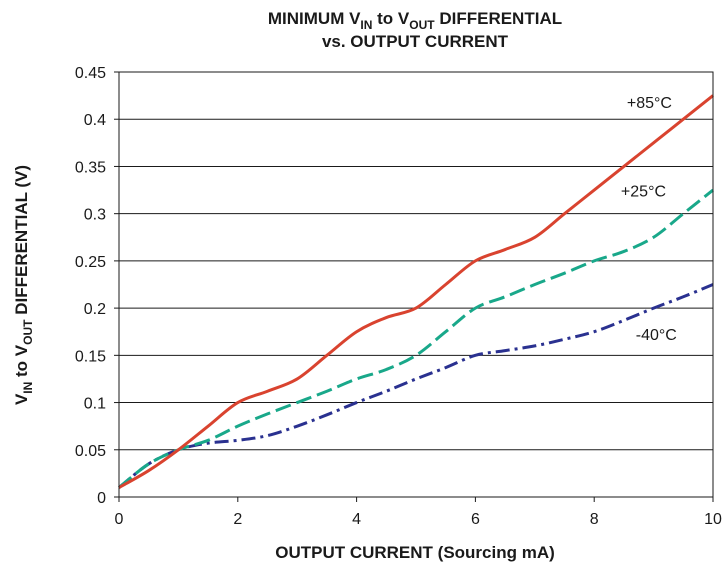  What do you see at coordinates (643, 192) in the screenshot?
I see `series-label-1: +25°C` at bounding box center [643, 192].